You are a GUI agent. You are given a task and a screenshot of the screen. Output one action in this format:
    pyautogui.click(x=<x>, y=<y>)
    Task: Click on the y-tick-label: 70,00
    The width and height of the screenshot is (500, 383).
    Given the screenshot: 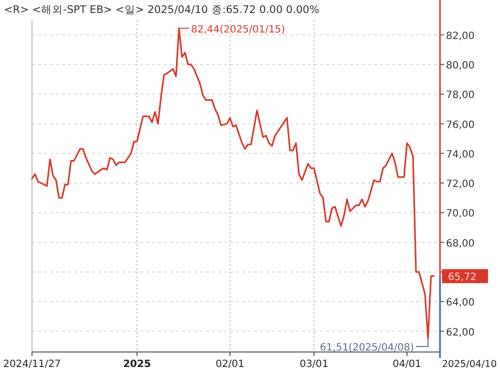 What is the action you would take?
    pyautogui.click(x=460, y=214)
    